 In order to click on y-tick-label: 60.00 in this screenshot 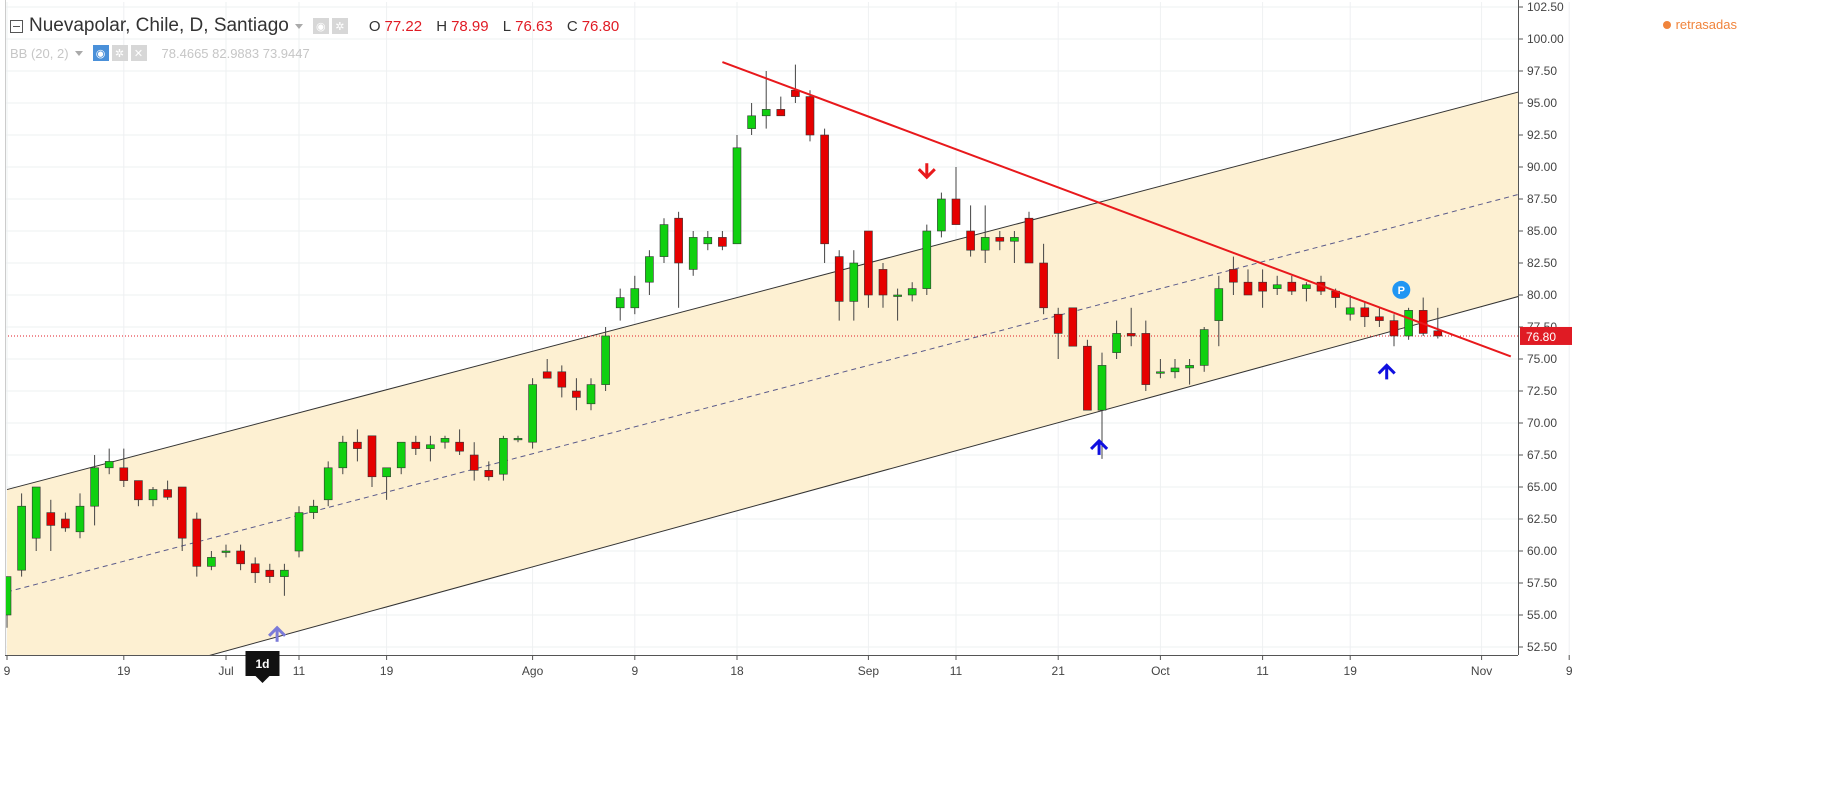, I will do `click(1542, 551)`.